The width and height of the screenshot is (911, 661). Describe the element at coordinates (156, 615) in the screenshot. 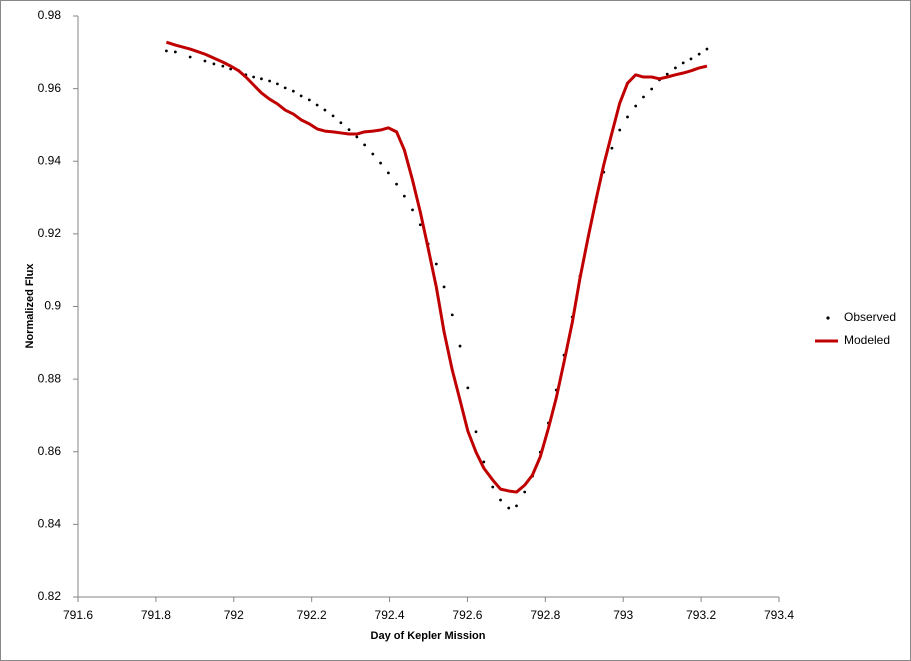

I see `x-tick-label: 791.8` at that location.